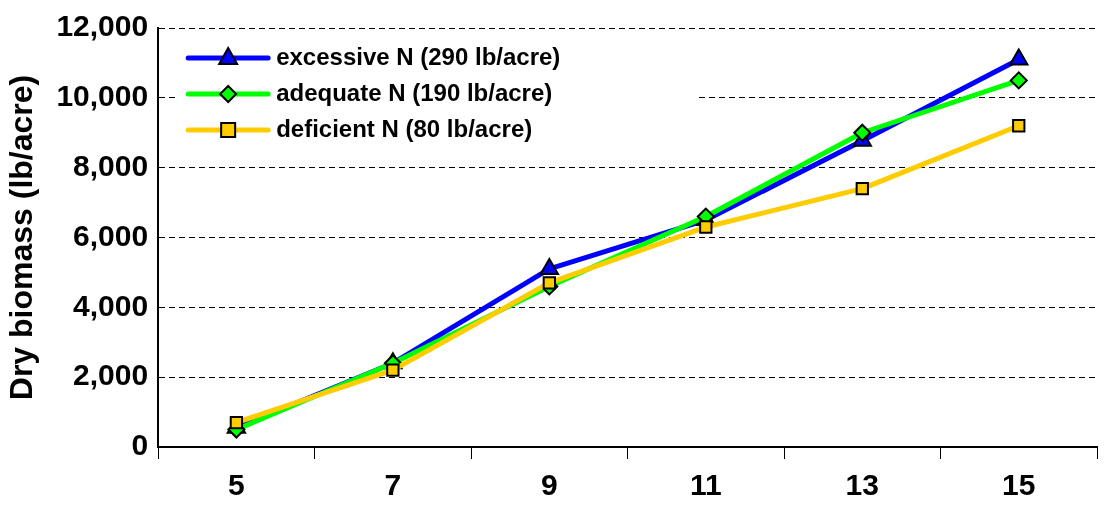 Image resolution: width=1109 pixels, height=515 pixels. What do you see at coordinates (140, 445) in the screenshot?
I see `y-tick-label: 0` at bounding box center [140, 445].